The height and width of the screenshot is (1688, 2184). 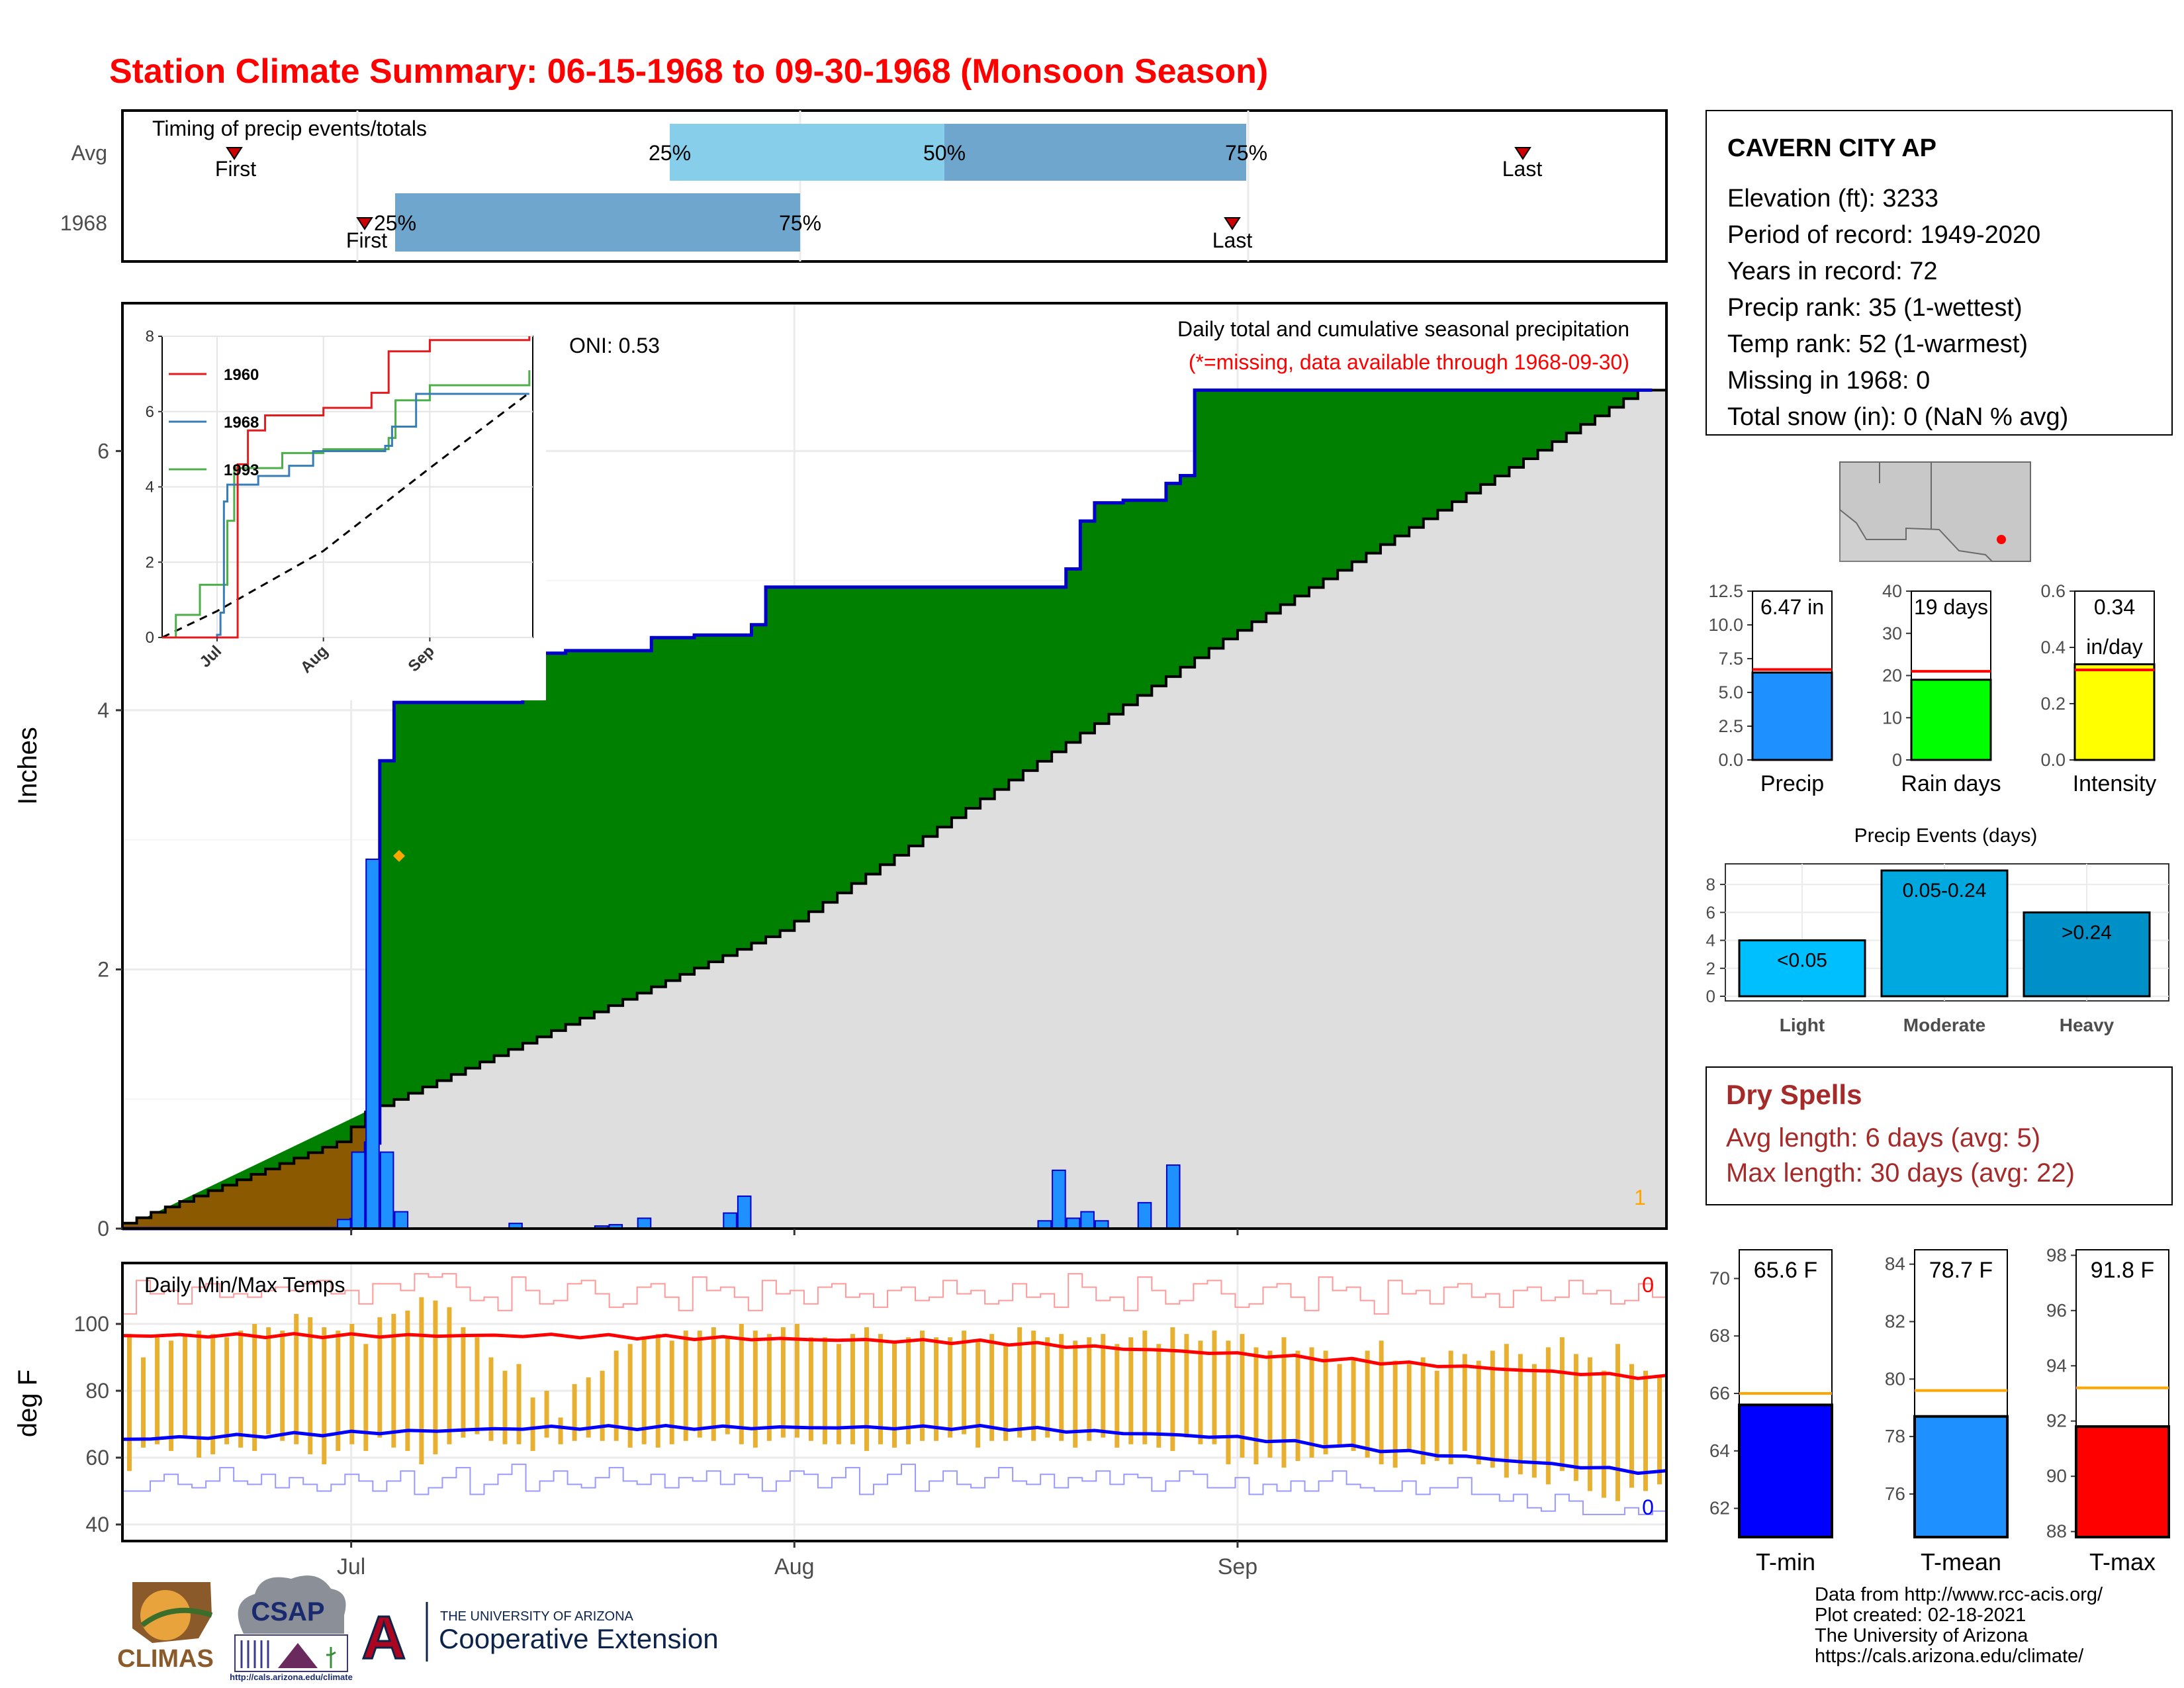 What do you see at coordinates (2122, 1270) in the screenshot?
I see `temp-bar-value: 91.8 F` at bounding box center [2122, 1270].